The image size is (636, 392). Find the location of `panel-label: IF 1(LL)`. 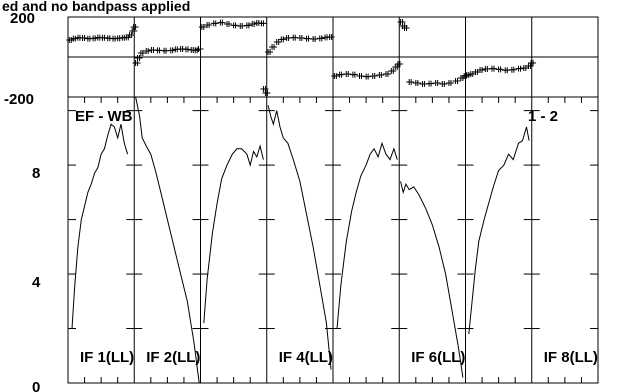

panel-label: IF 1(LL) is located at coordinates (107, 357).